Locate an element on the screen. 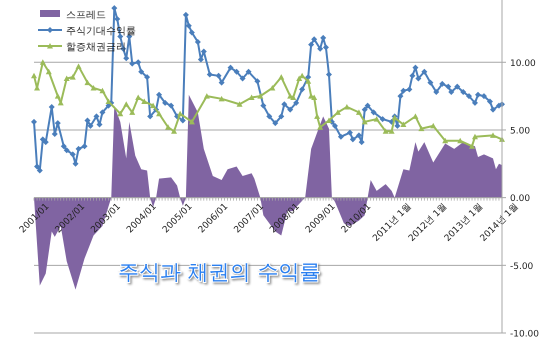 This screenshot has height=337, width=540. y-tick-label: 0.00 is located at coordinates (520, 199).